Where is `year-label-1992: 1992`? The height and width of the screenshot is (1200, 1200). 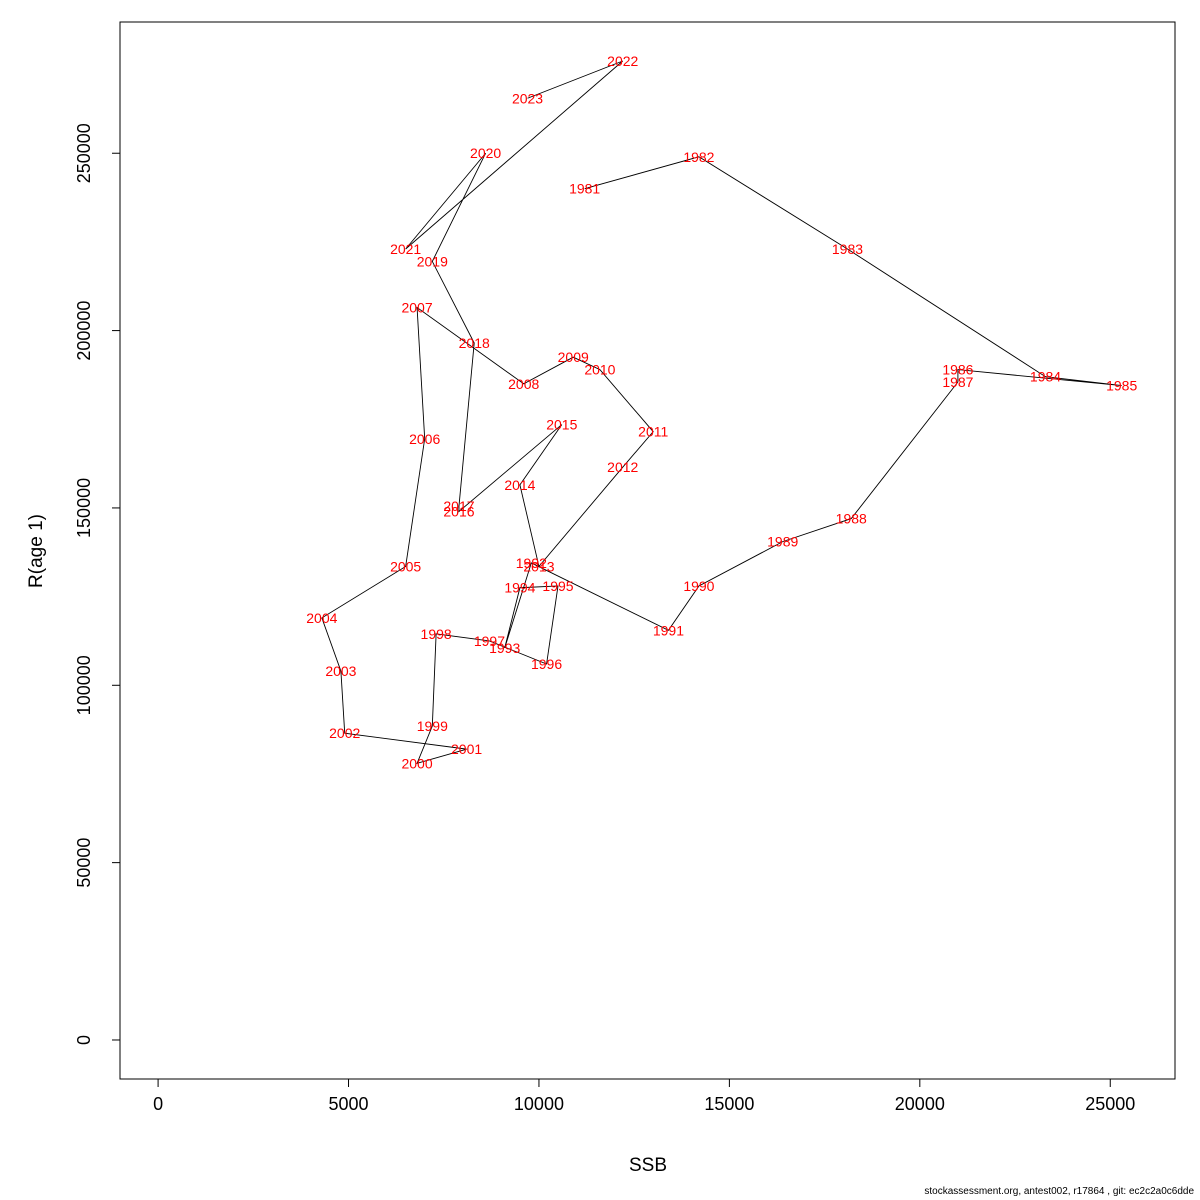
year-label-1992: 1992 is located at coordinates (531, 563).